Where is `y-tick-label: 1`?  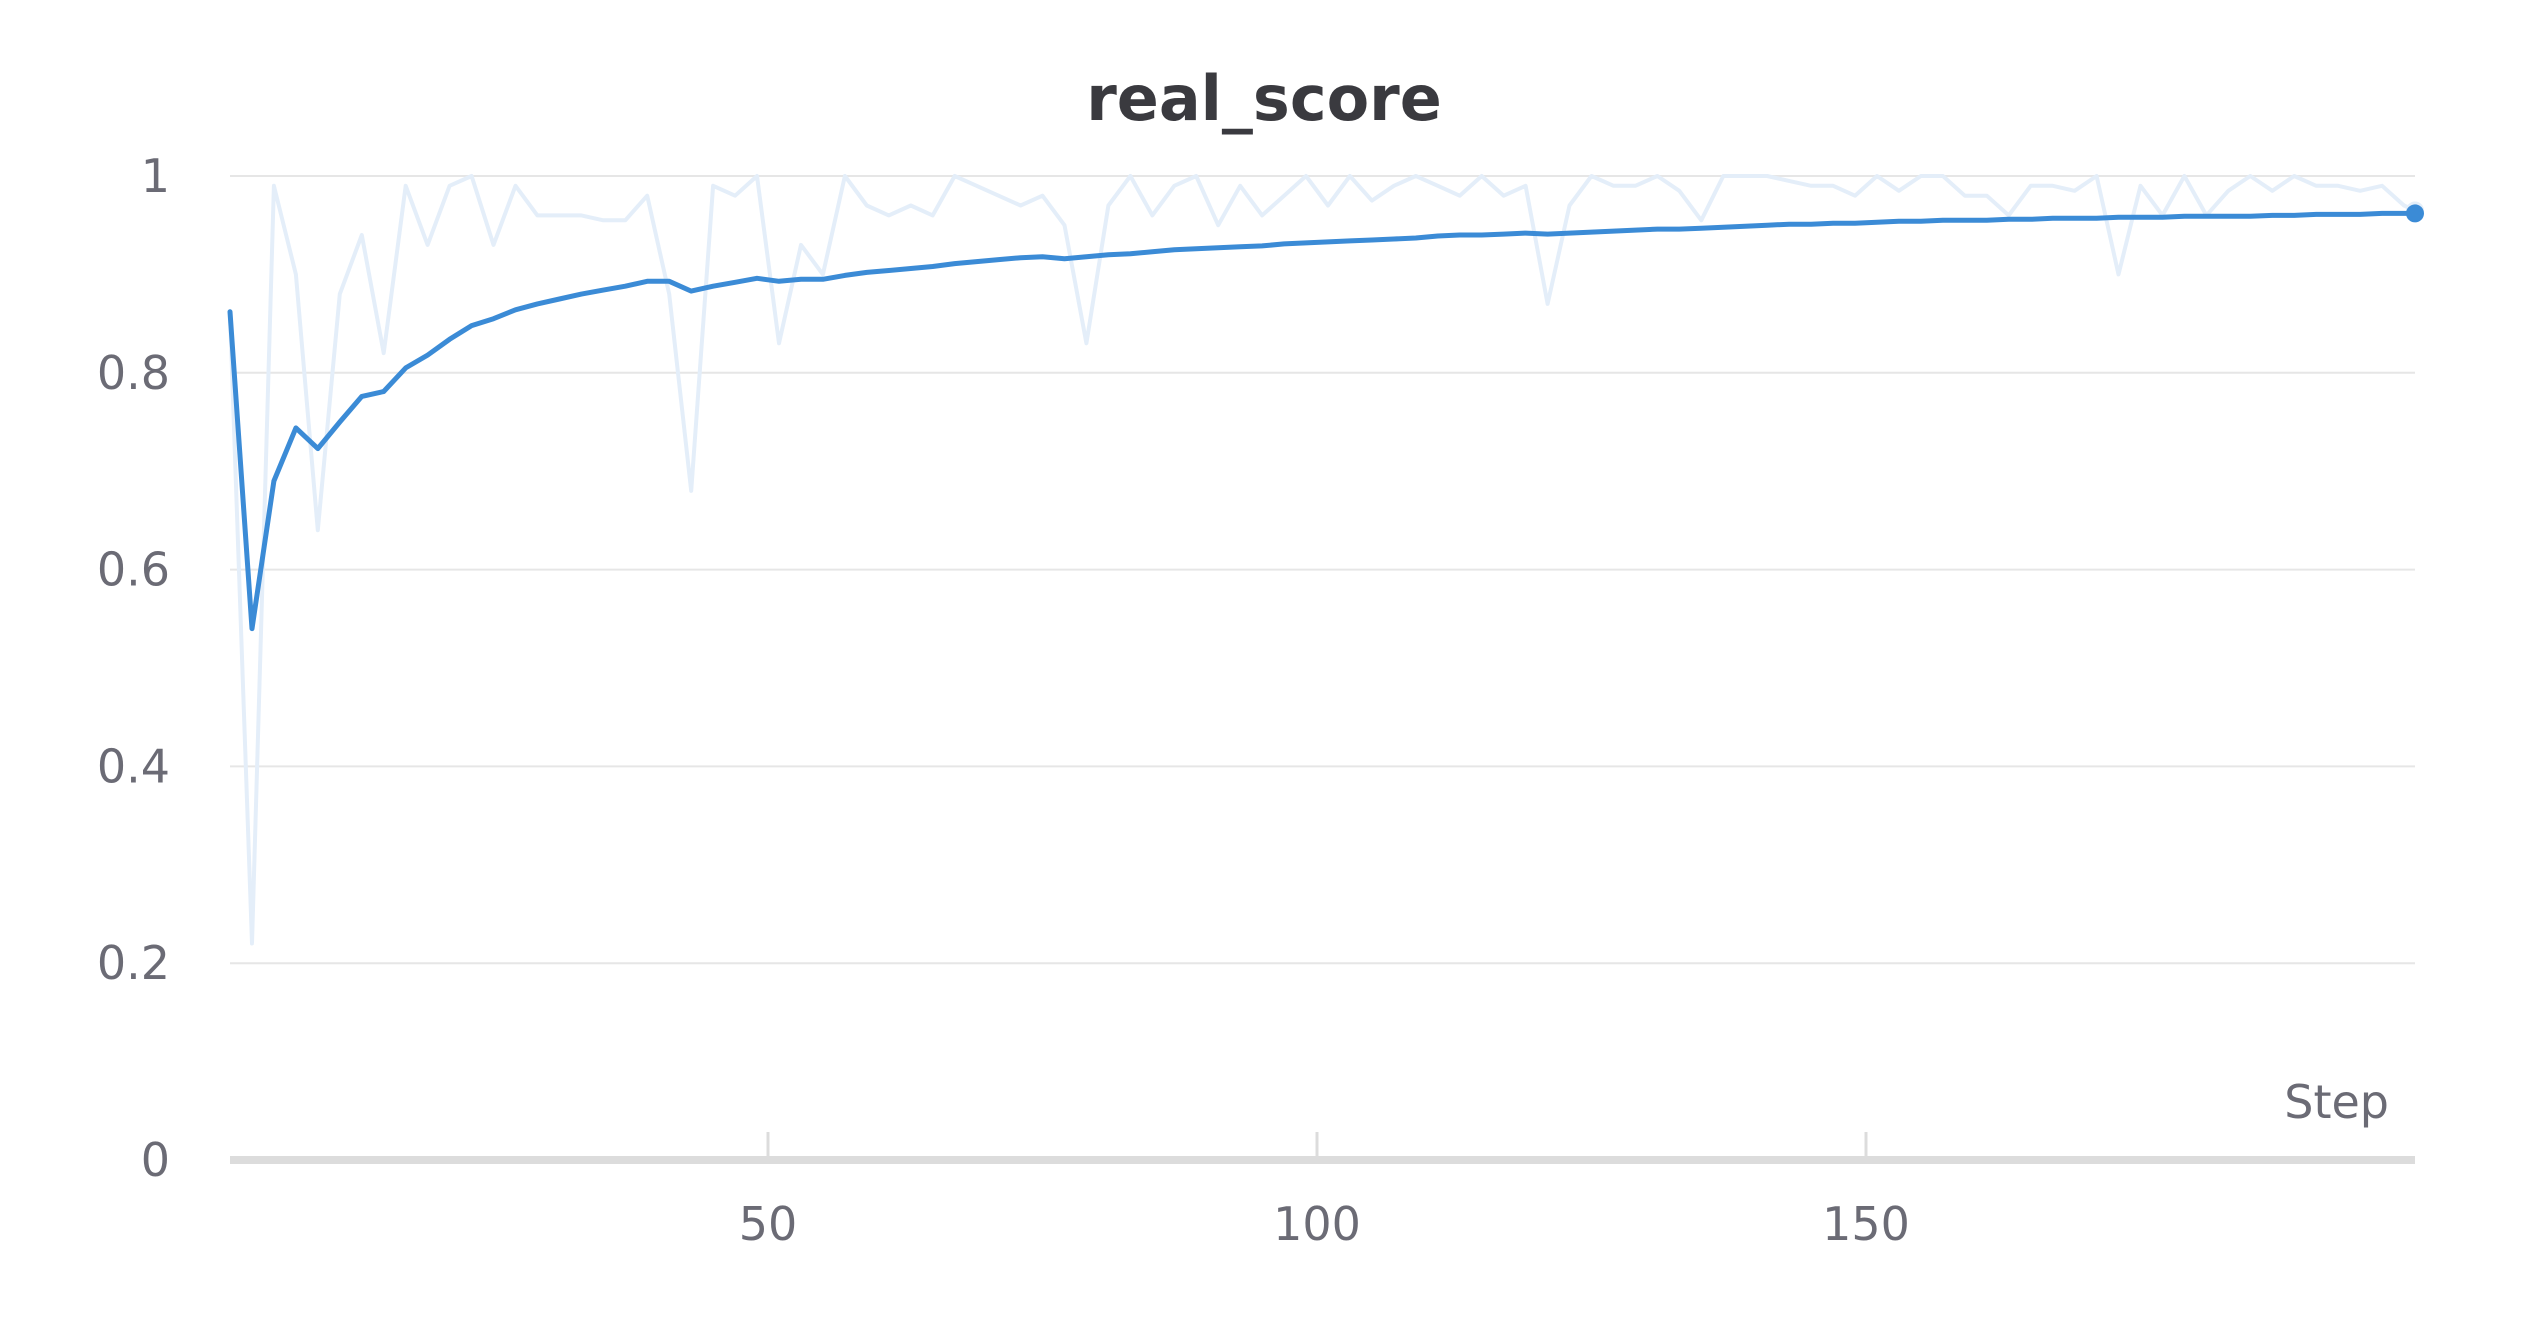 y-tick-label: 1 is located at coordinates (155, 176).